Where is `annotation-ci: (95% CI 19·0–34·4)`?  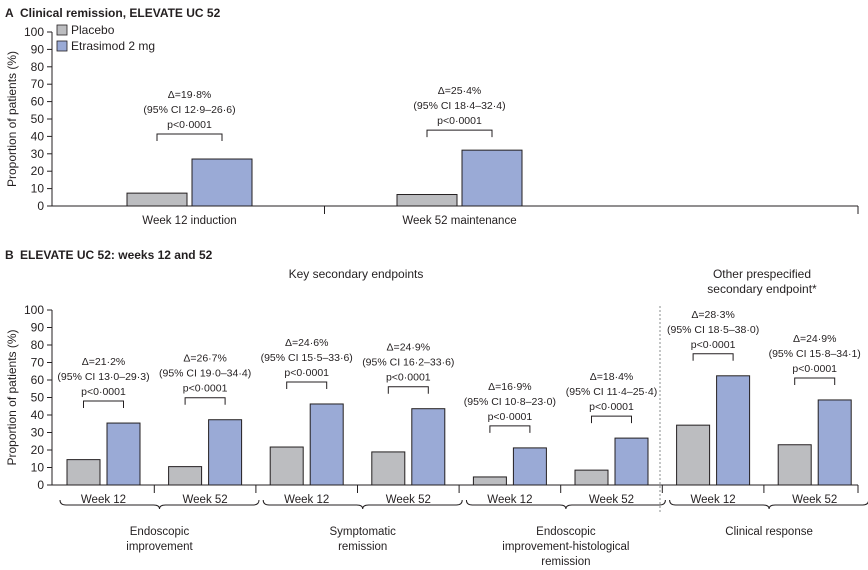
annotation-ci: (95% CI 19·0–34·4) is located at coordinates (205, 374).